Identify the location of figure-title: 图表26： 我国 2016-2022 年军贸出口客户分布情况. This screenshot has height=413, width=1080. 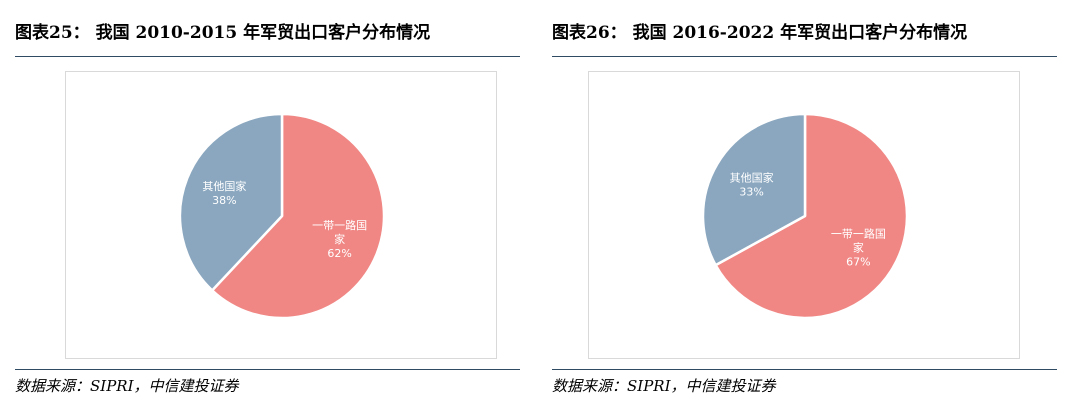
(760, 33).